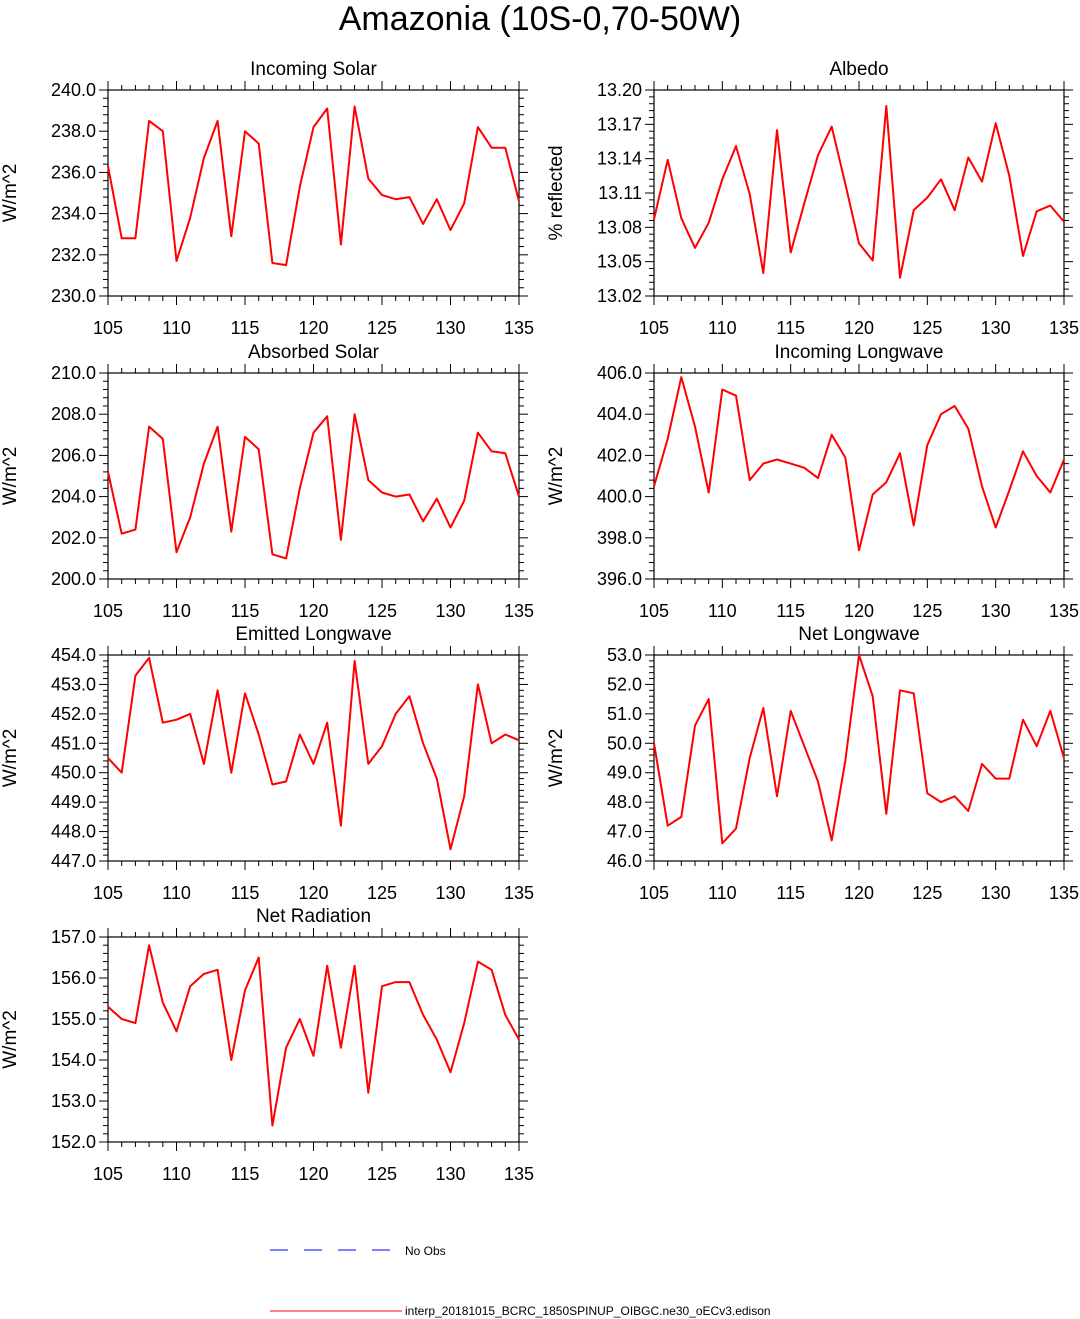 The image size is (1080, 1319). I want to click on y-tick-label: 50.0, so click(624, 743).